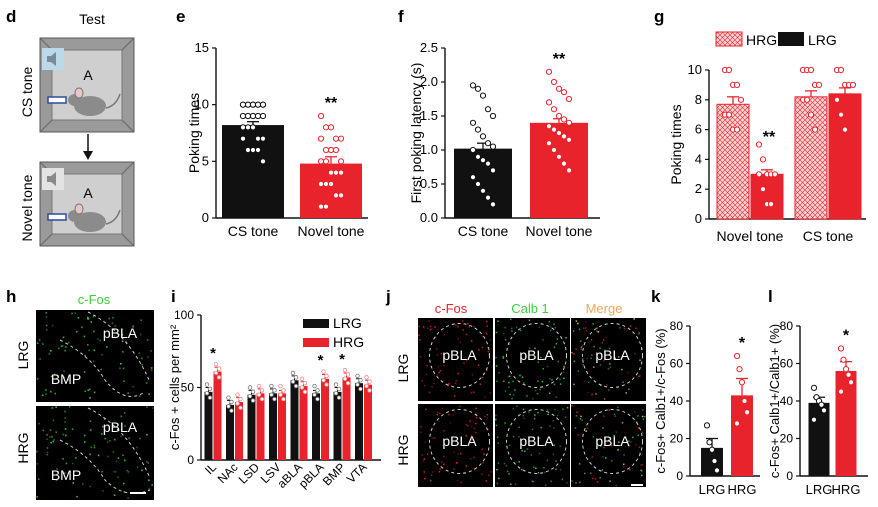  I want to click on y-tick-label: 8, so click(698, 99).